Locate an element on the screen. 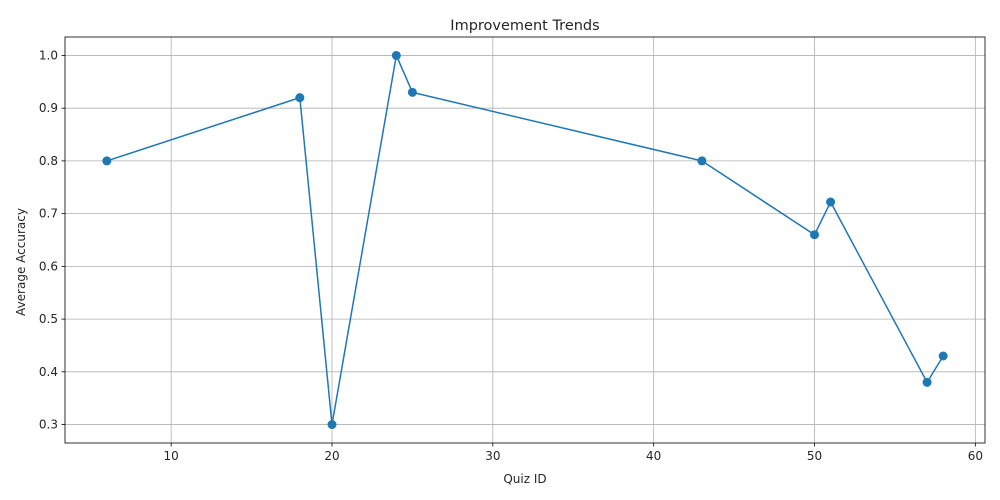  x-tick-label: 10 is located at coordinates (171, 456).